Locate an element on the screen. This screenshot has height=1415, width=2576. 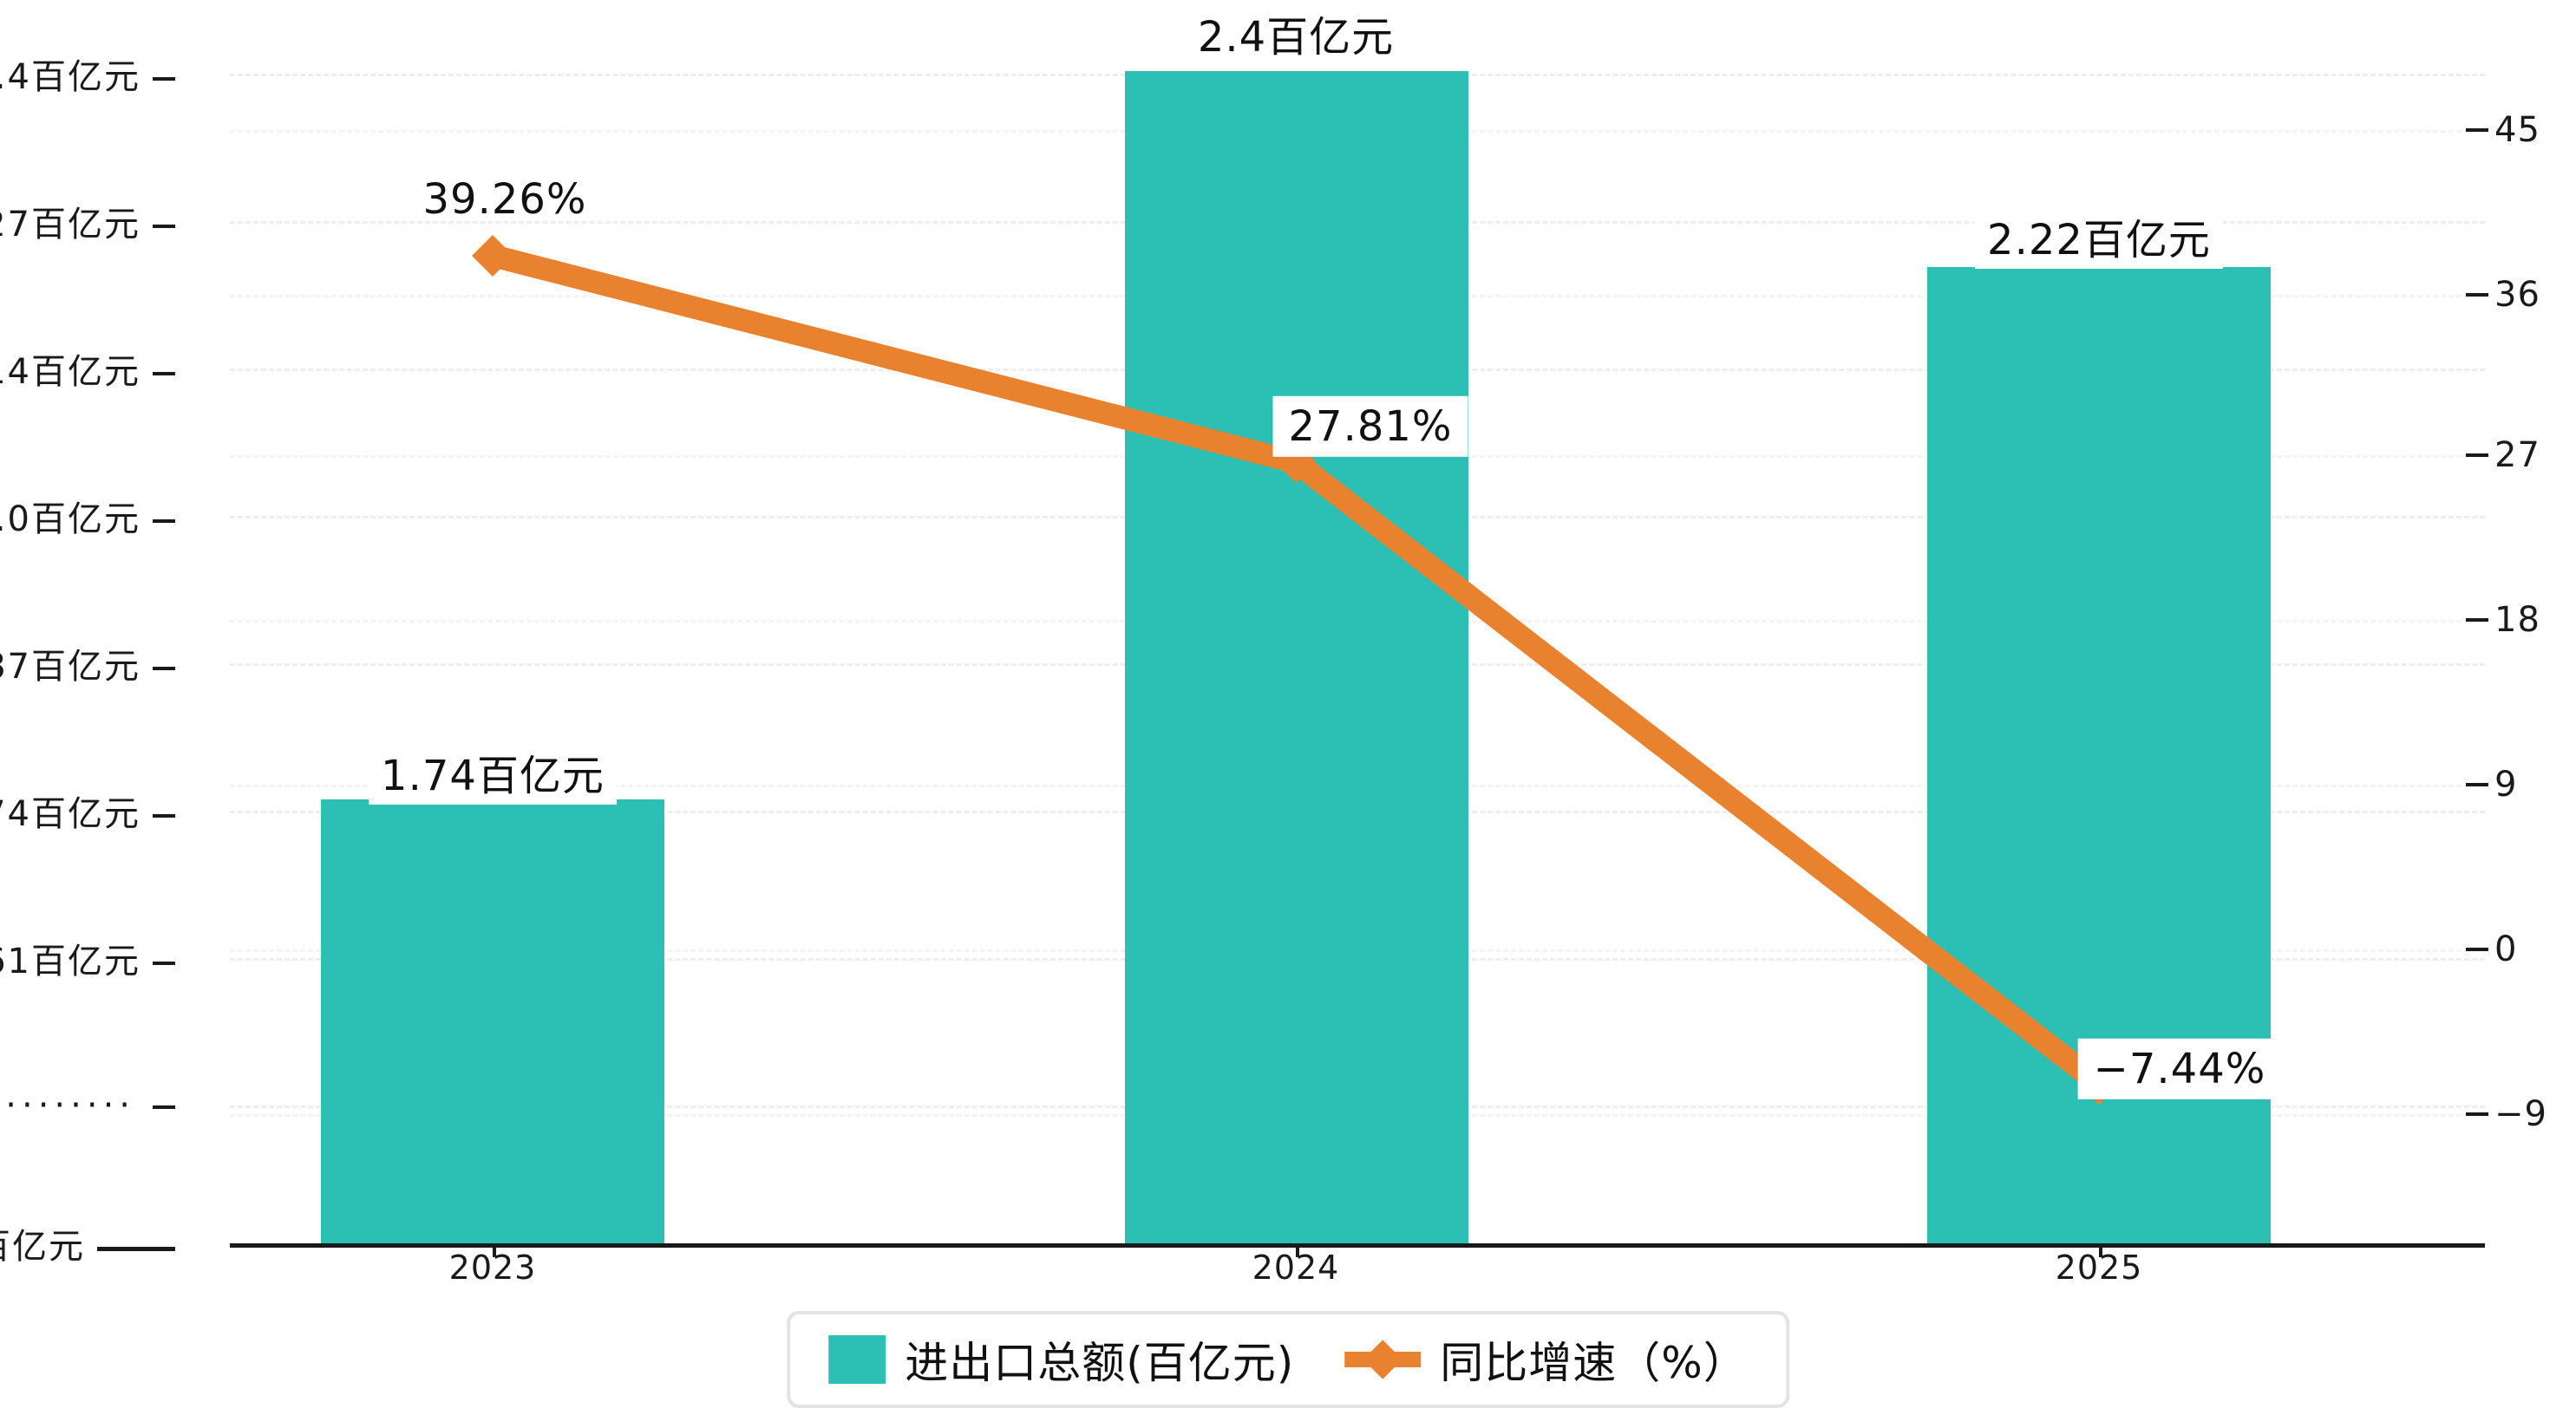
left-axis-tick: 2.27百亿元 is located at coordinates (87, 221).